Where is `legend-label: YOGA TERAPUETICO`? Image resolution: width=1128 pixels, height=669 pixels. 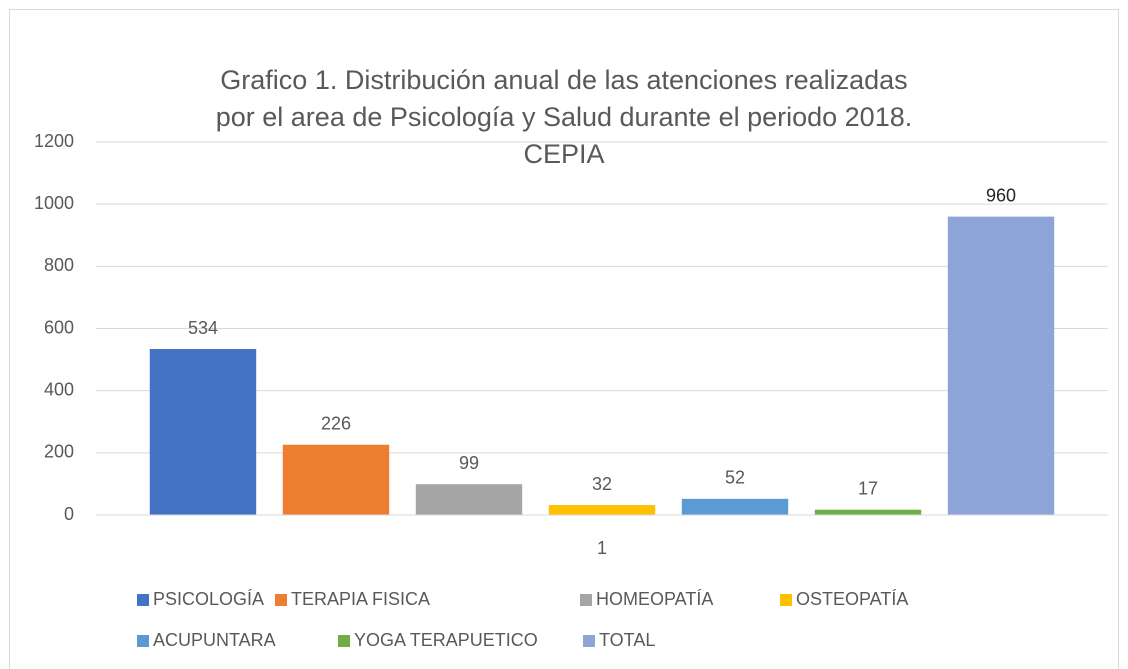 legend-label: YOGA TERAPUETICO is located at coordinates (446, 640).